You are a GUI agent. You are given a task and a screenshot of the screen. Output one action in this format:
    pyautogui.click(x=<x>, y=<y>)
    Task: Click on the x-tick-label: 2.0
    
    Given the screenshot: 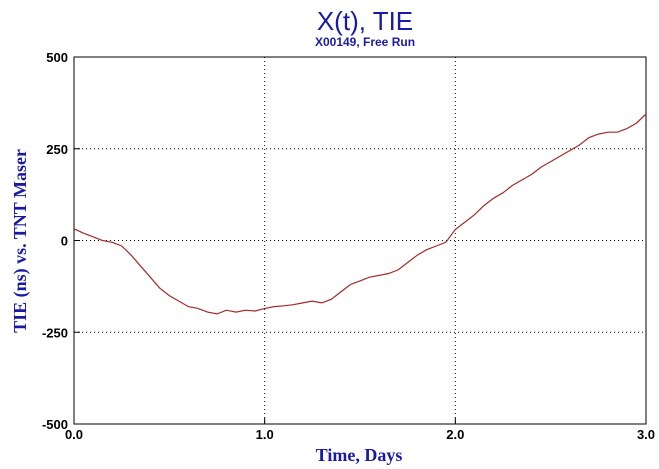 What is the action you would take?
    pyautogui.click(x=455, y=434)
    